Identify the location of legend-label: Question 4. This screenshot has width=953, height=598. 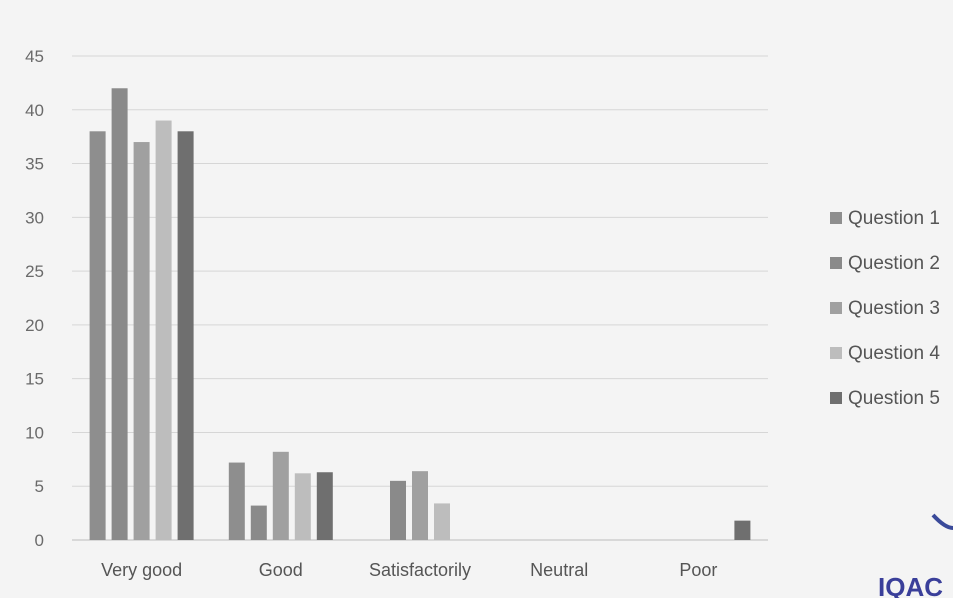
(894, 353).